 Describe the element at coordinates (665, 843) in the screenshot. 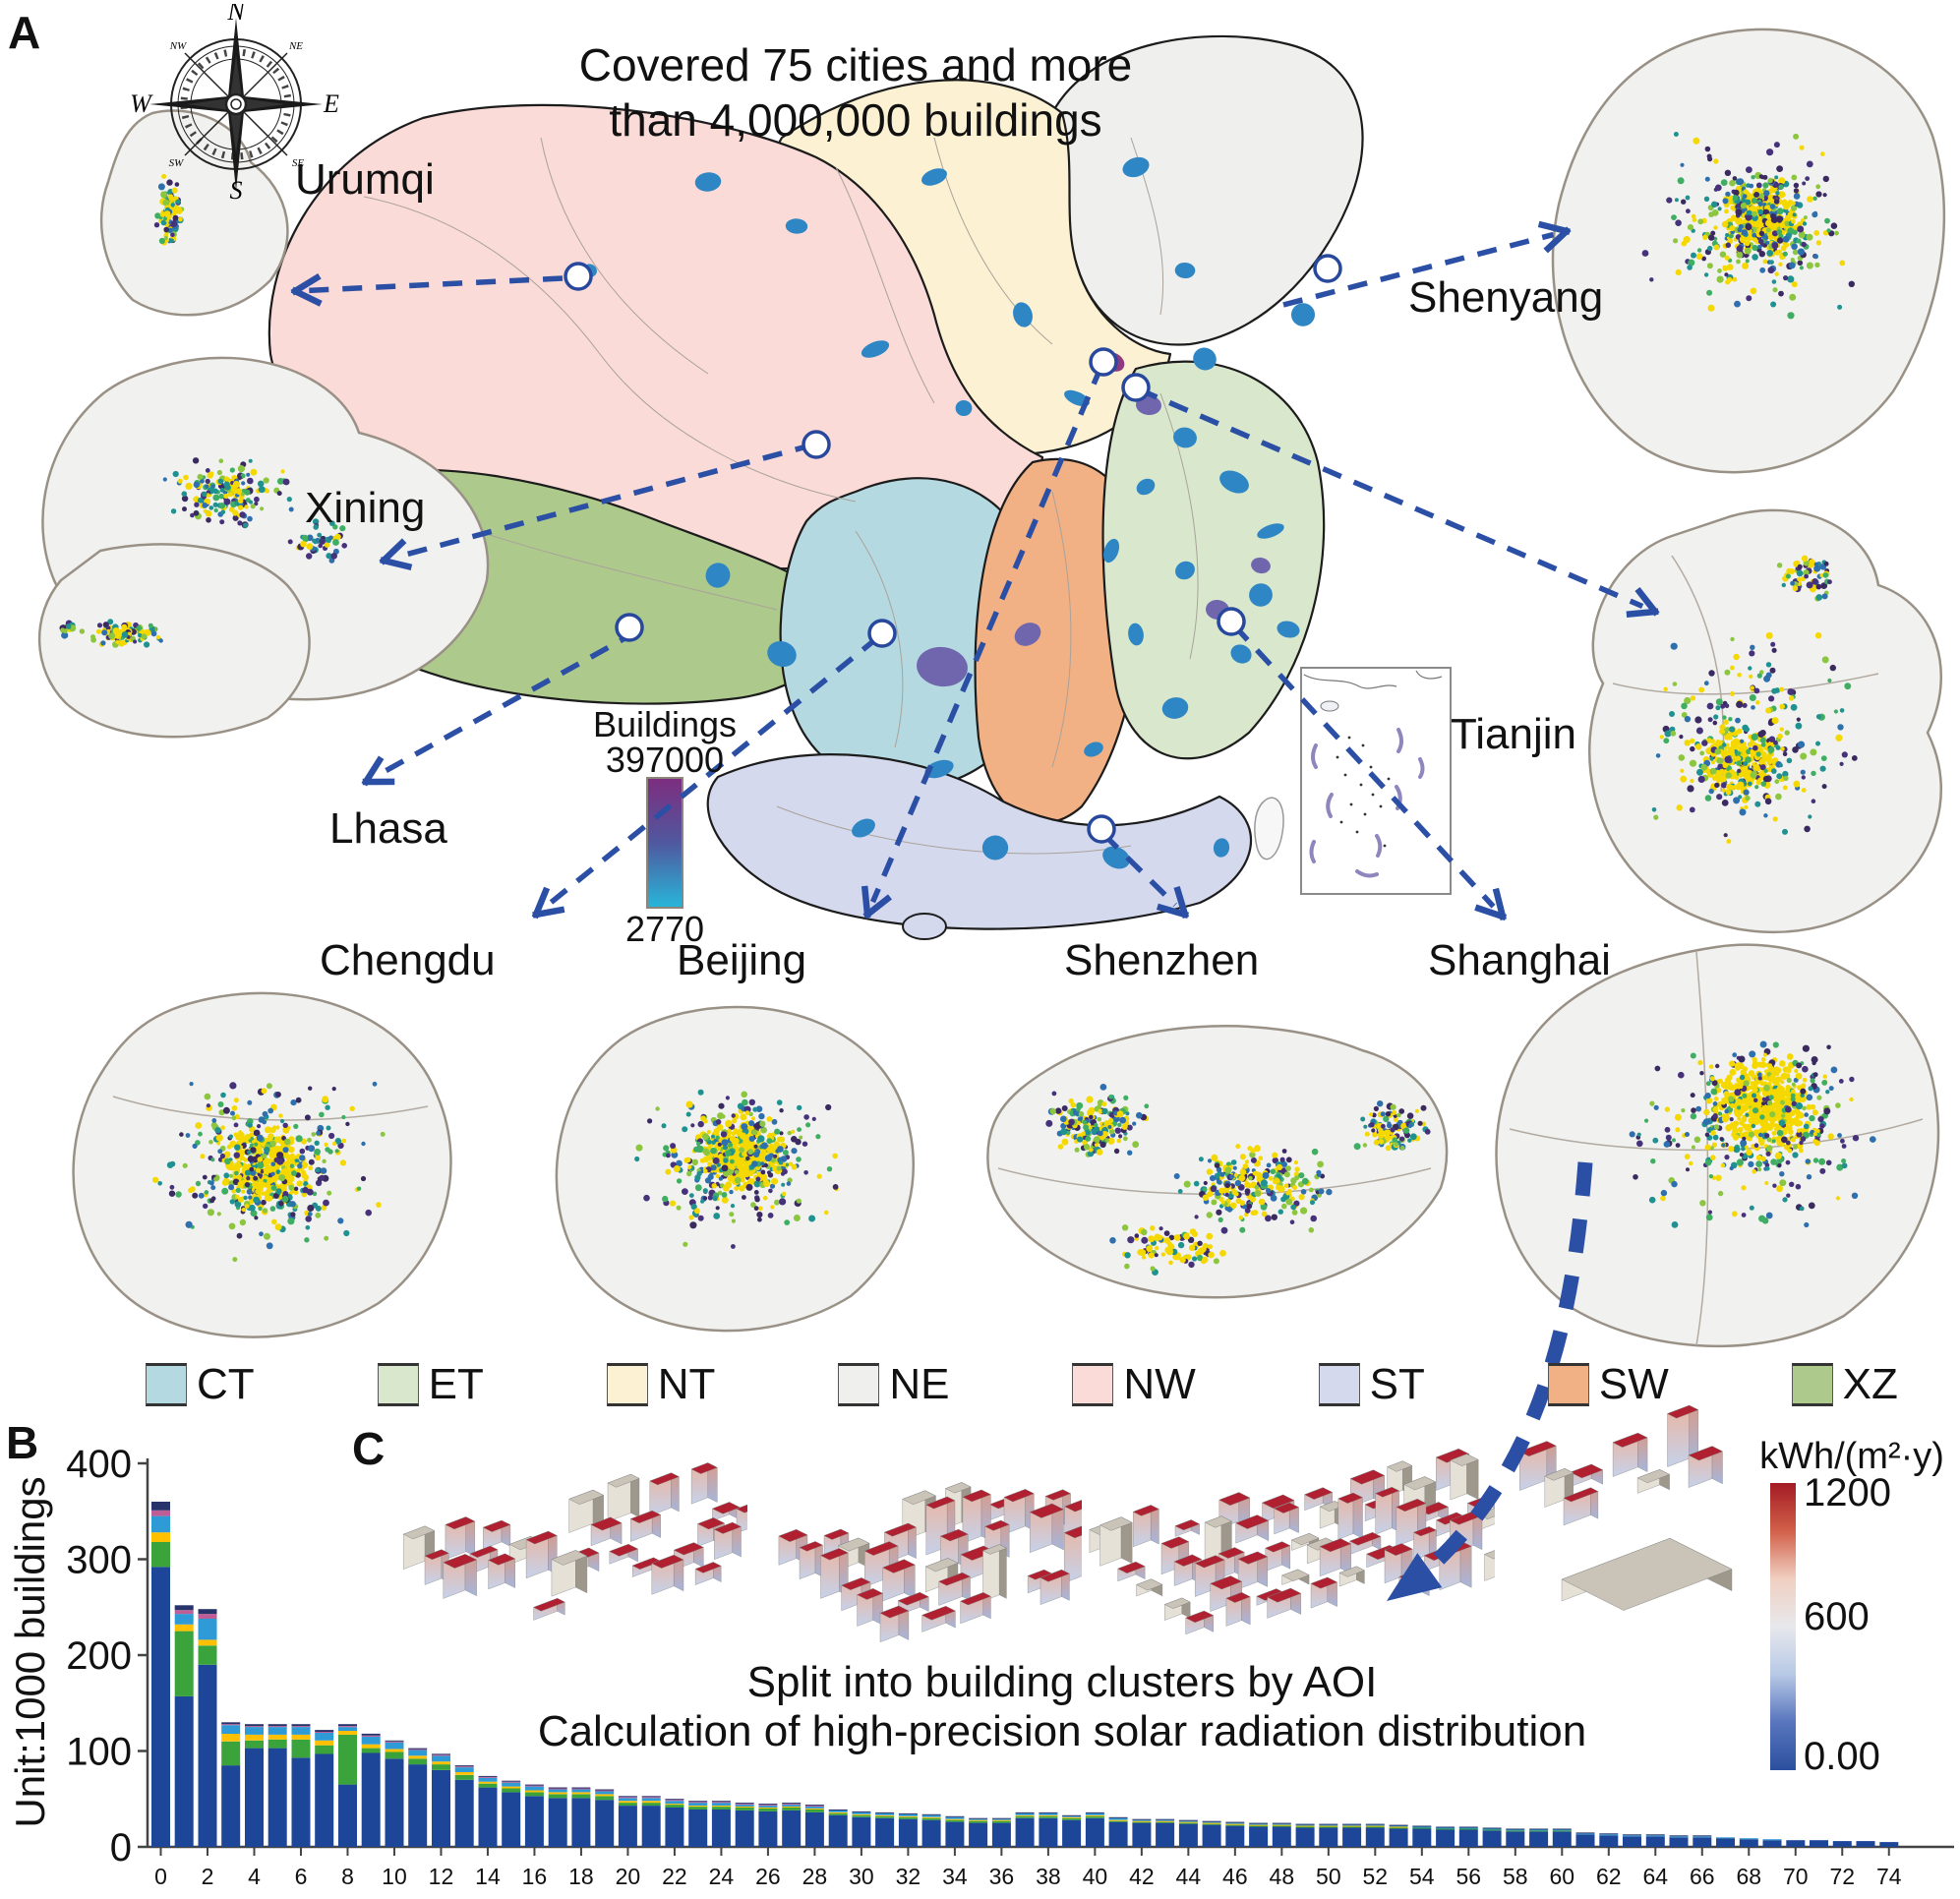

I see `buildings-colorbar-gradient` at that location.